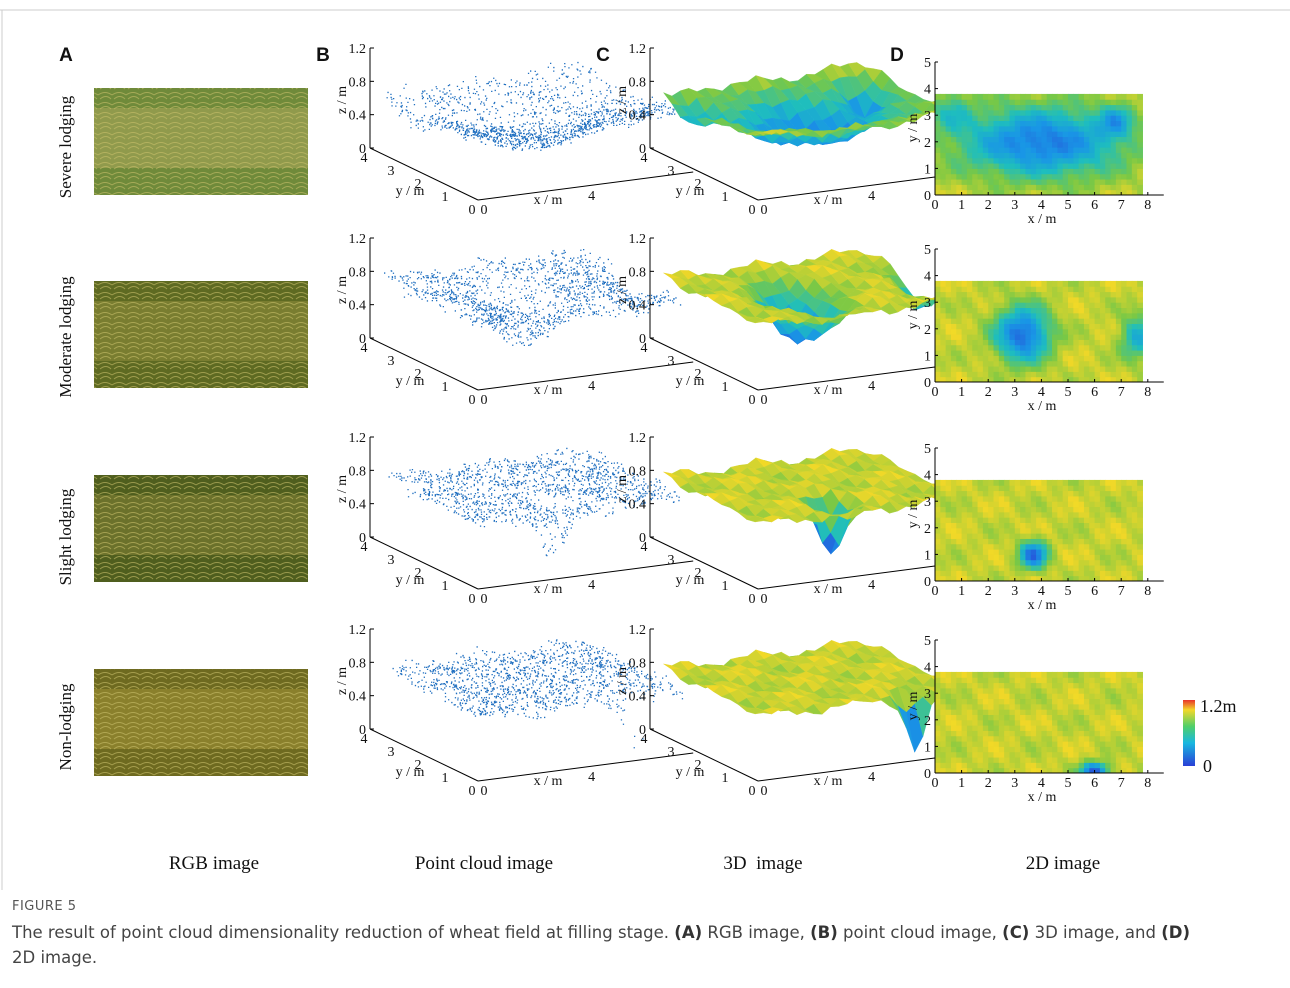 This screenshot has height=988, width=1290. What do you see at coordinates (752, 400) in the screenshot?
I see `y-tick-label: 0` at bounding box center [752, 400].